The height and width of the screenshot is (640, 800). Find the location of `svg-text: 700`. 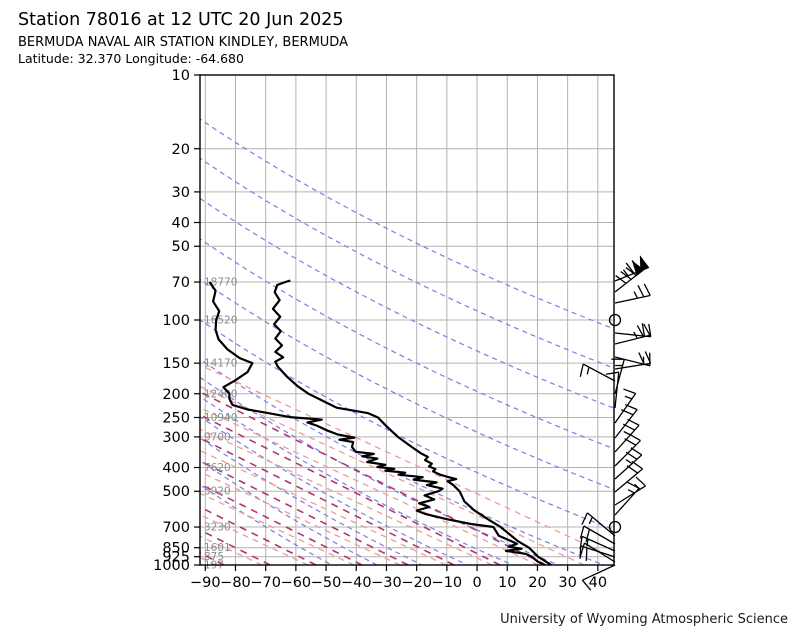

svg-text: 700 is located at coordinates (176, 528).